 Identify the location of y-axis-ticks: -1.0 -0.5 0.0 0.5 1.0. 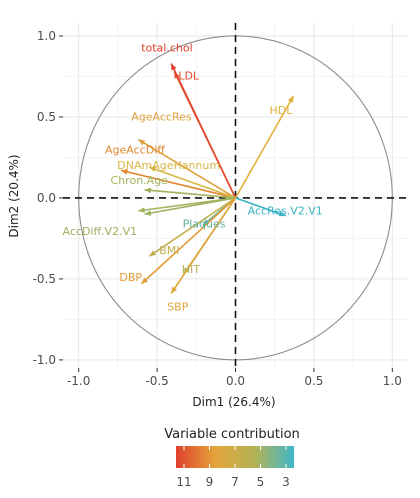
(48, 198).